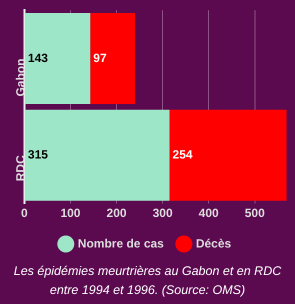 The image size is (295, 304). Describe the element at coordinates (209, 213) in the screenshot. I see `x-tick-label: 400` at that location.